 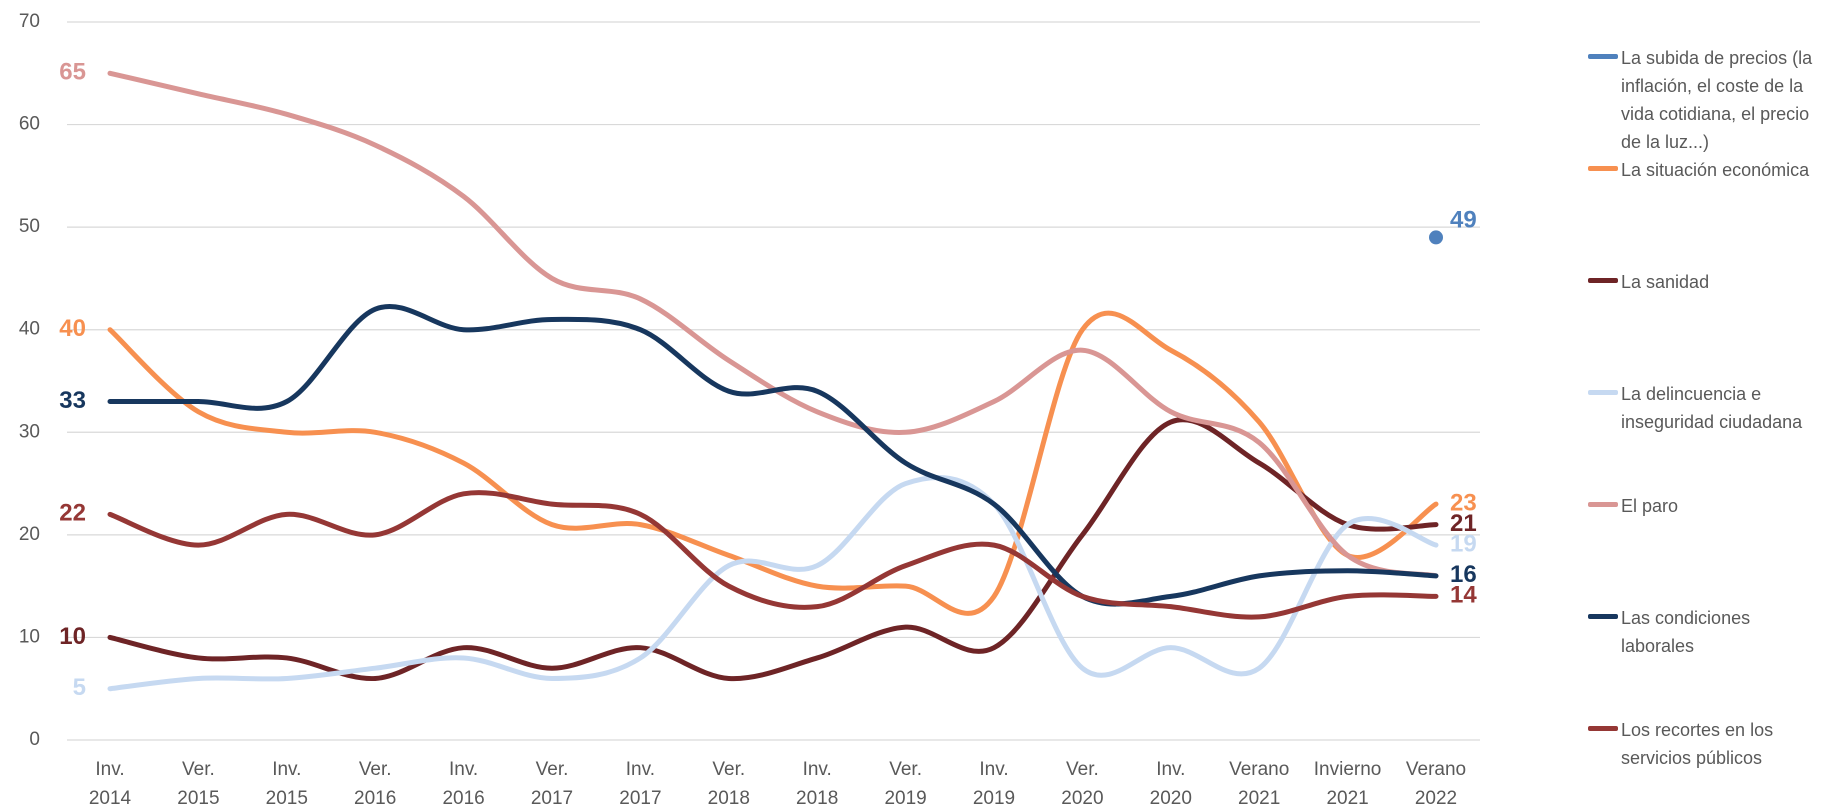 What do you see at coordinates (29, 226) in the screenshot?
I see `y-tick-label: 50` at bounding box center [29, 226].